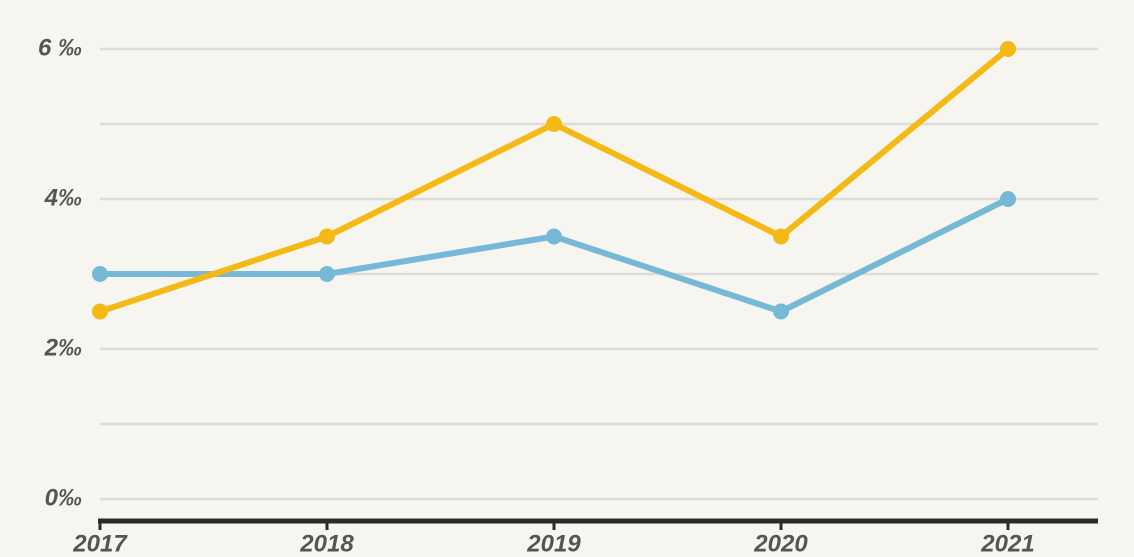 Image resolution: width=1134 pixels, height=557 pixels. What do you see at coordinates (63, 347) in the screenshot?
I see `y-tick-label: 2‰` at bounding box center [63, 347].